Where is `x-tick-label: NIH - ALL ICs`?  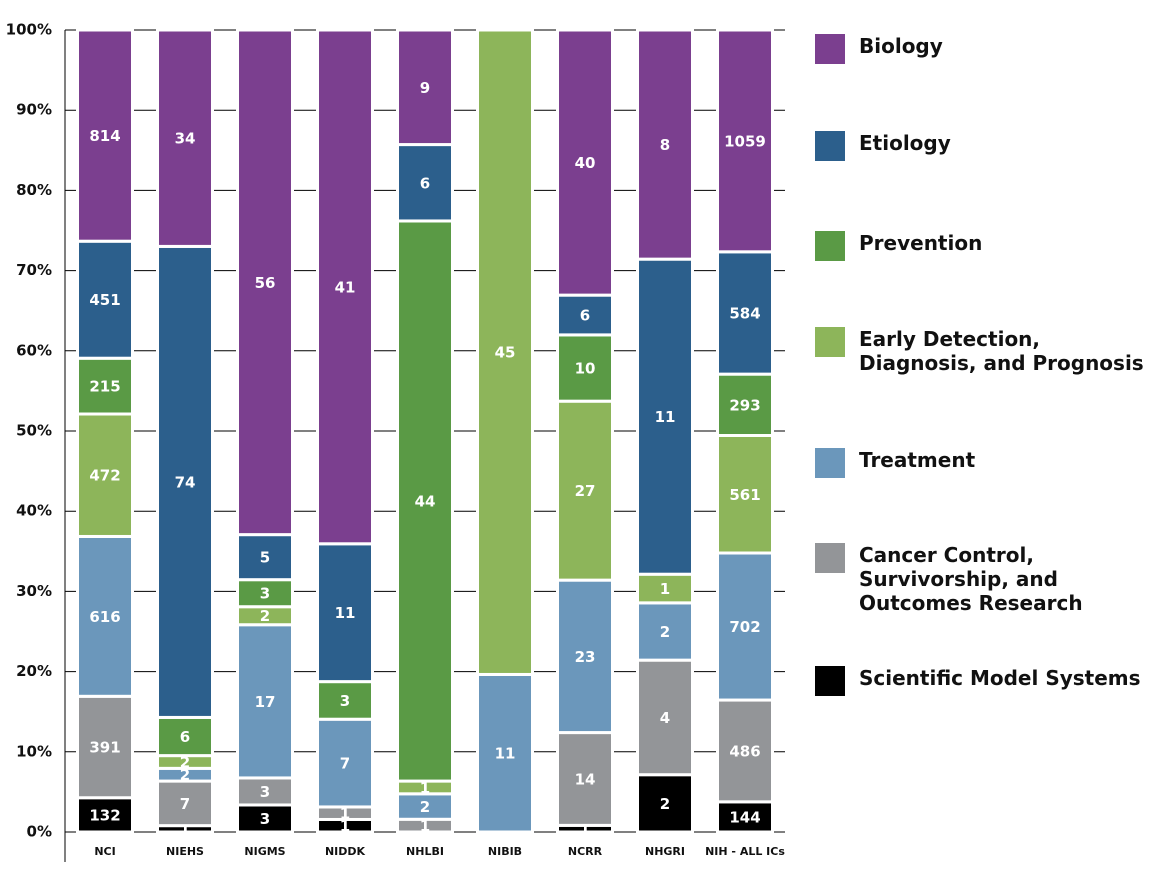
x-tick-label: NIH - ALL ICs is located at coordinates (745, 851).